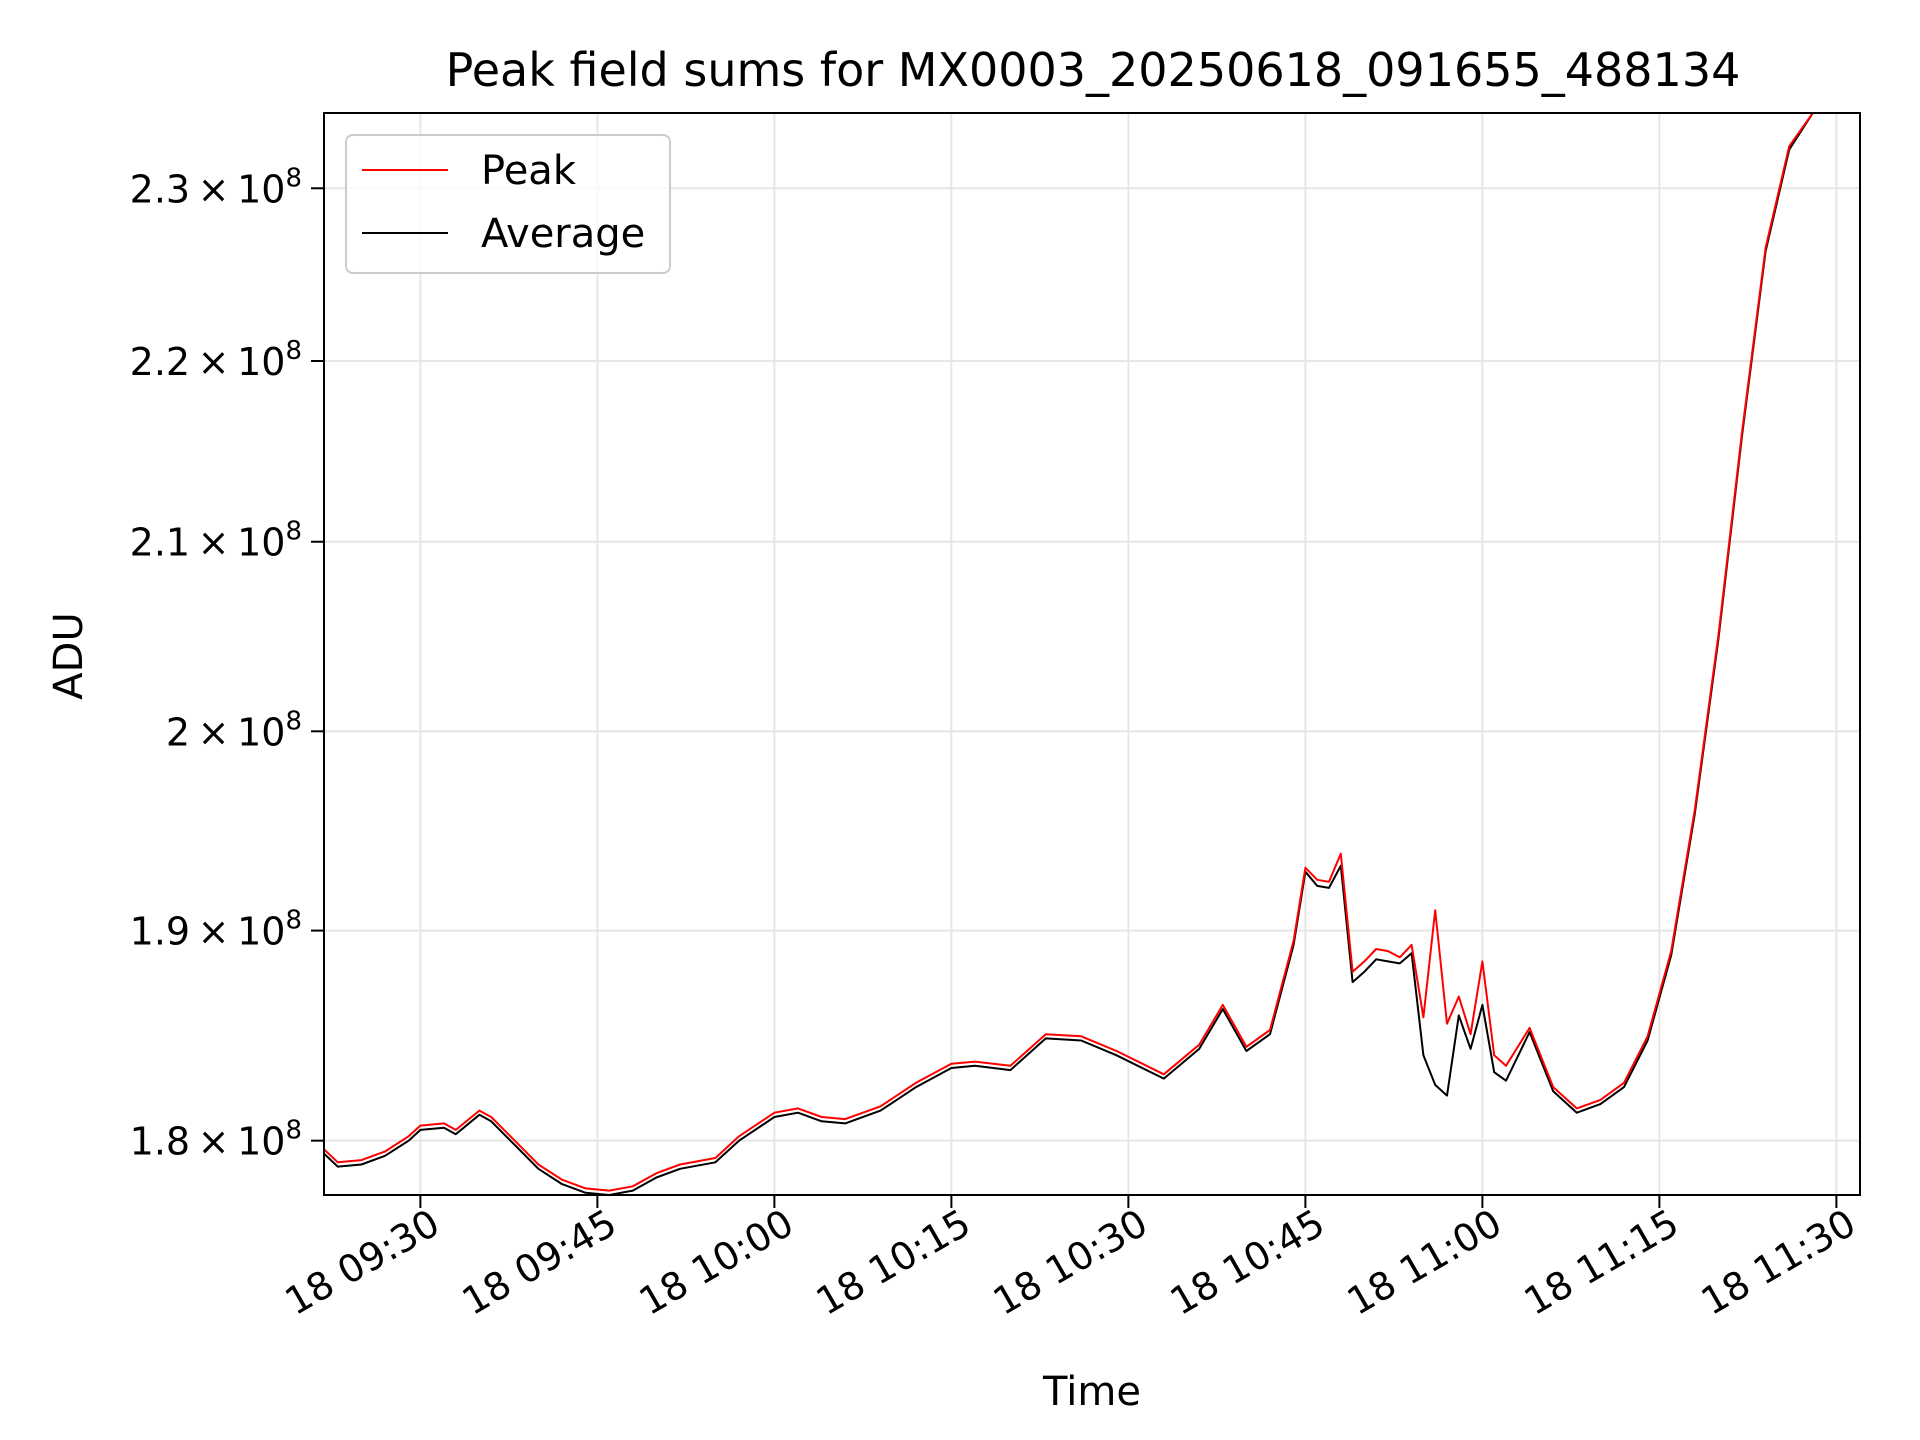  I want to click on y-tick-label: 1.9 × 10⁸, so click(216, 930).